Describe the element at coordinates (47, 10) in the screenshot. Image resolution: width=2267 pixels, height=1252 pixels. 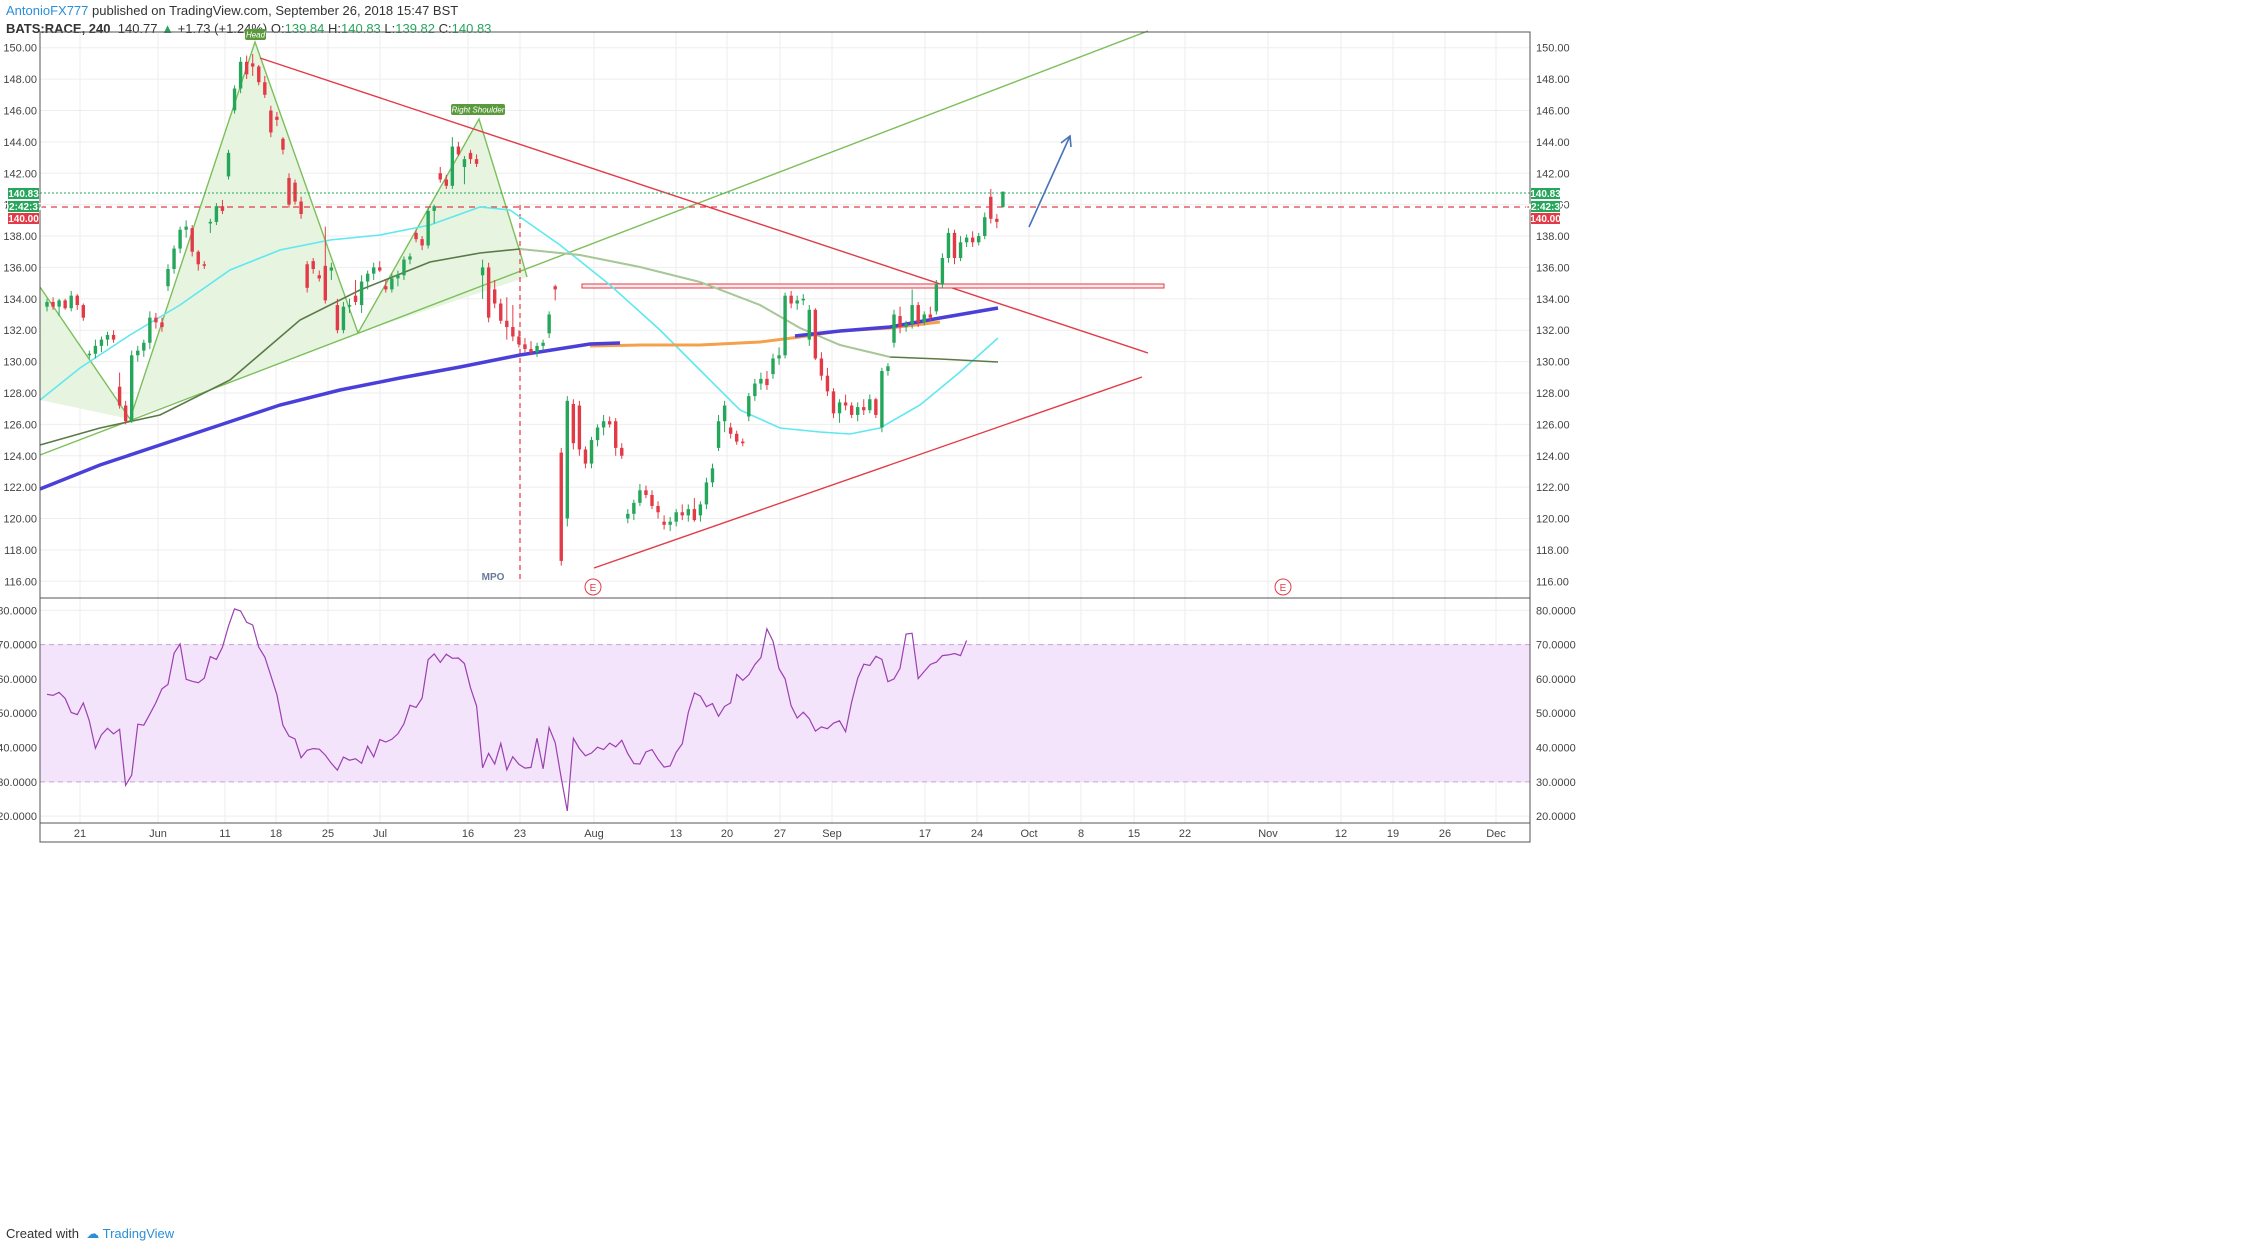
I see `author-link: AntonioFX777` at that location.